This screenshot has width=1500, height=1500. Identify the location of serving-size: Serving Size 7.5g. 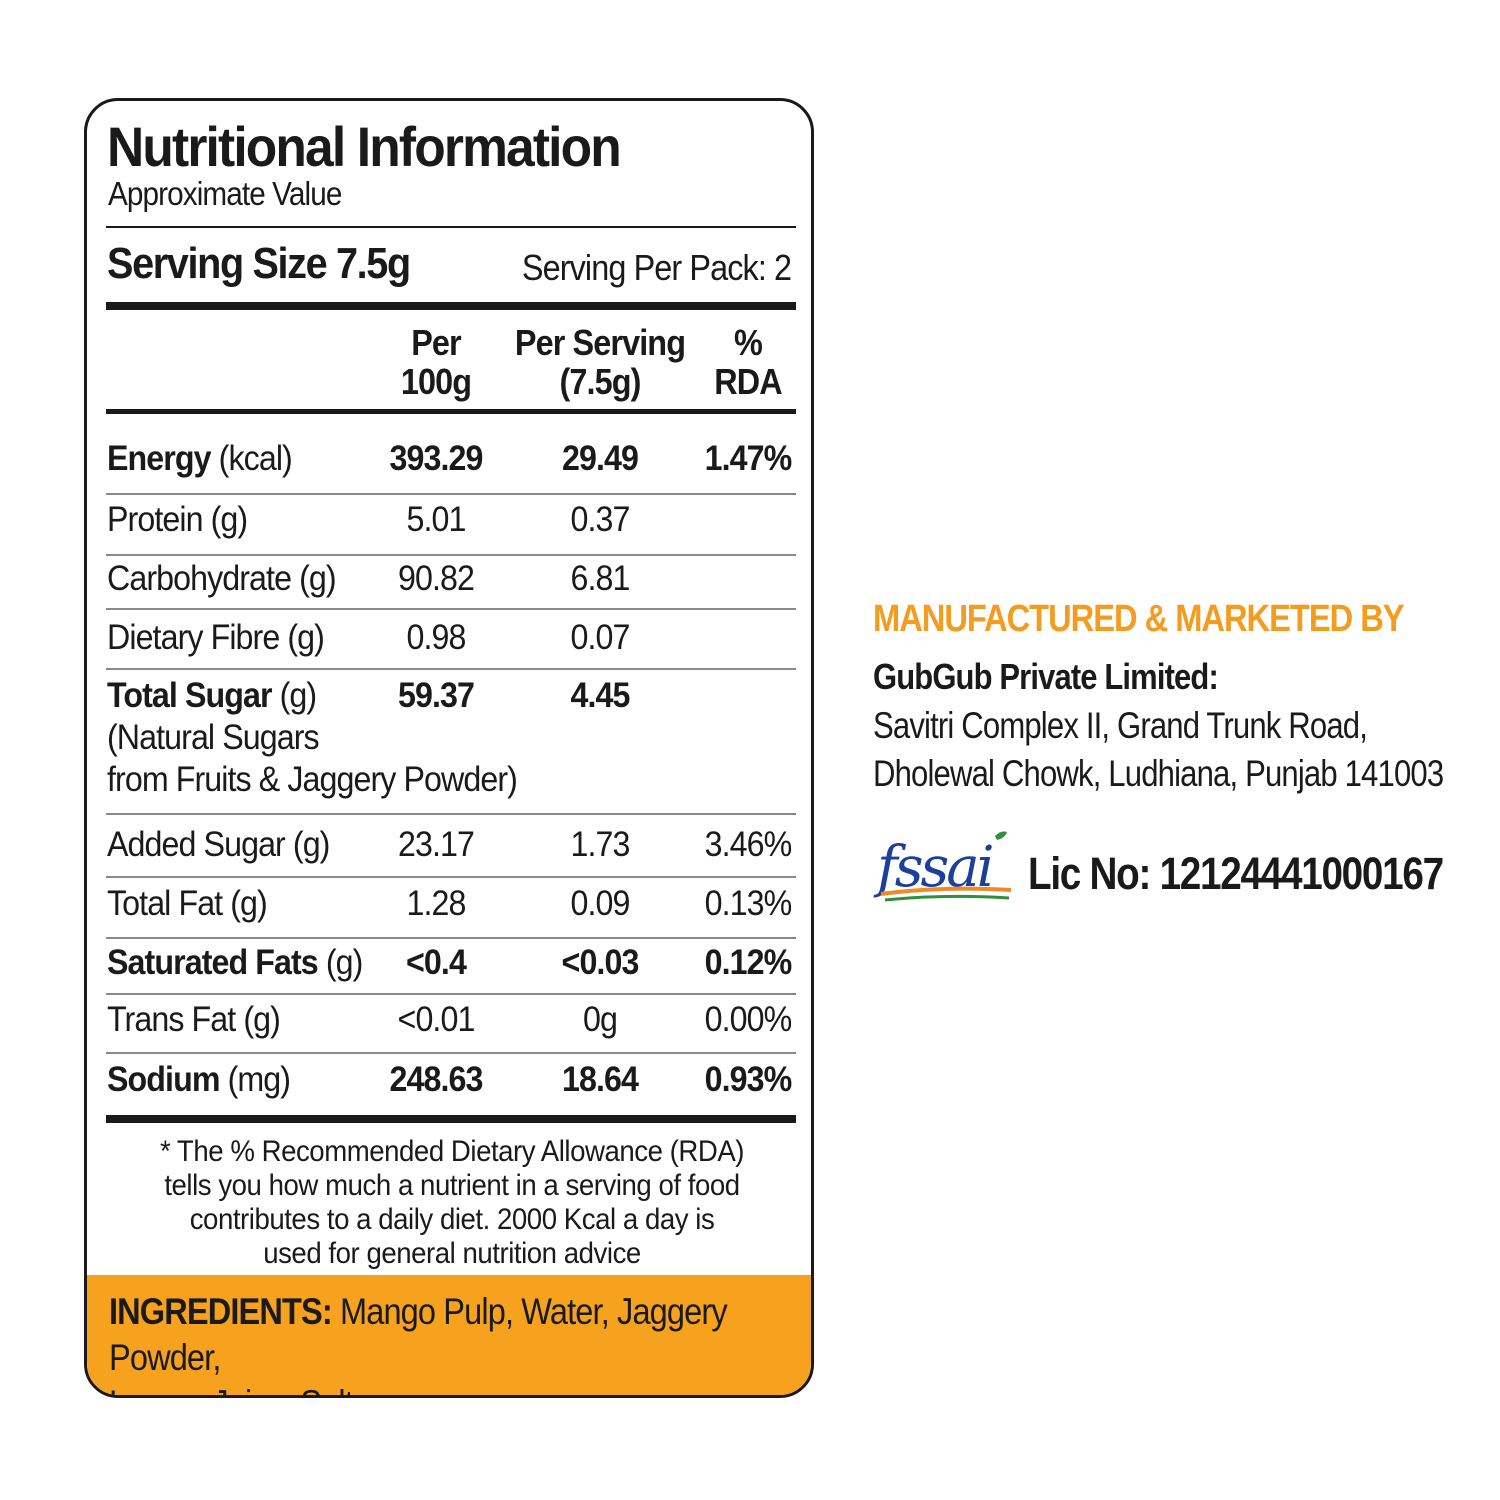
(259, 263).